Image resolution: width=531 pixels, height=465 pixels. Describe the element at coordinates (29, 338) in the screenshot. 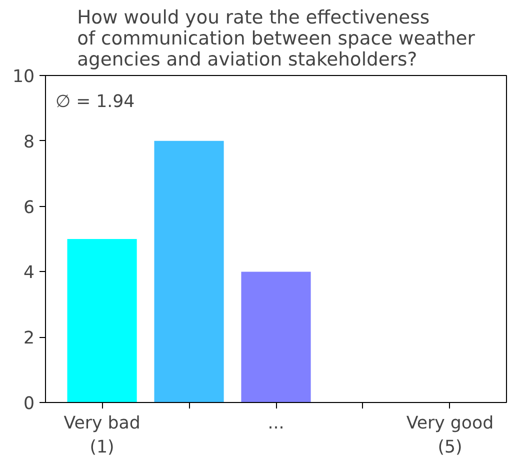

I see `y-tick-label: 2` at that location.